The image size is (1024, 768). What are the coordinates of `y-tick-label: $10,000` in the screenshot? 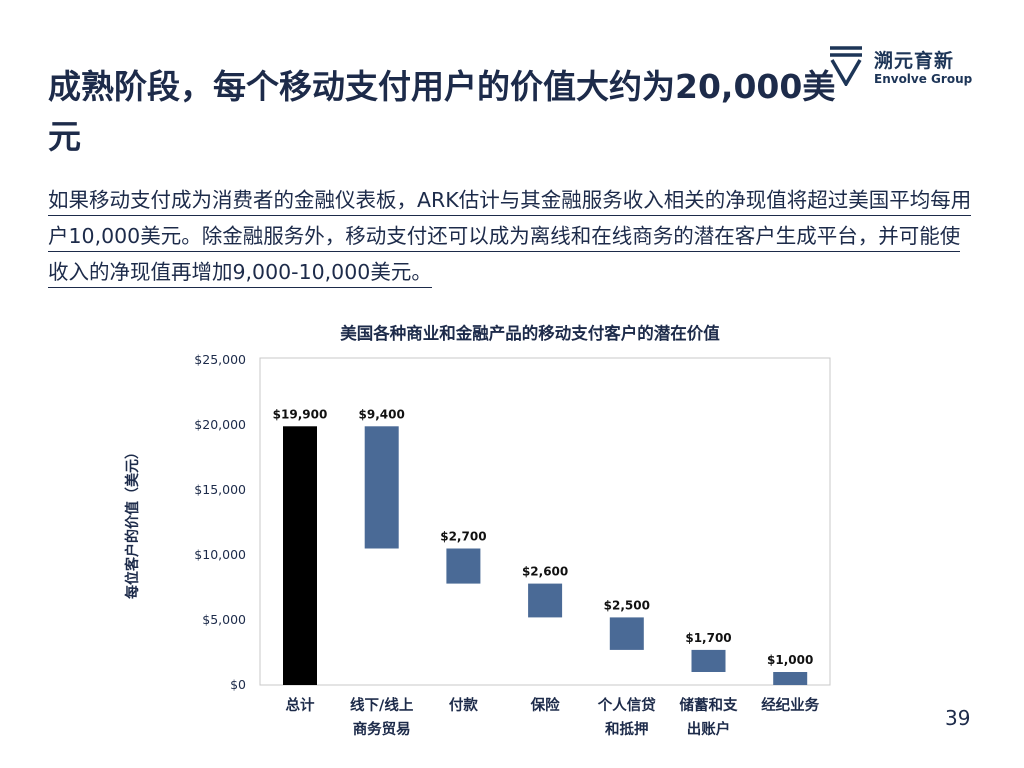 It's located at (220, 554).